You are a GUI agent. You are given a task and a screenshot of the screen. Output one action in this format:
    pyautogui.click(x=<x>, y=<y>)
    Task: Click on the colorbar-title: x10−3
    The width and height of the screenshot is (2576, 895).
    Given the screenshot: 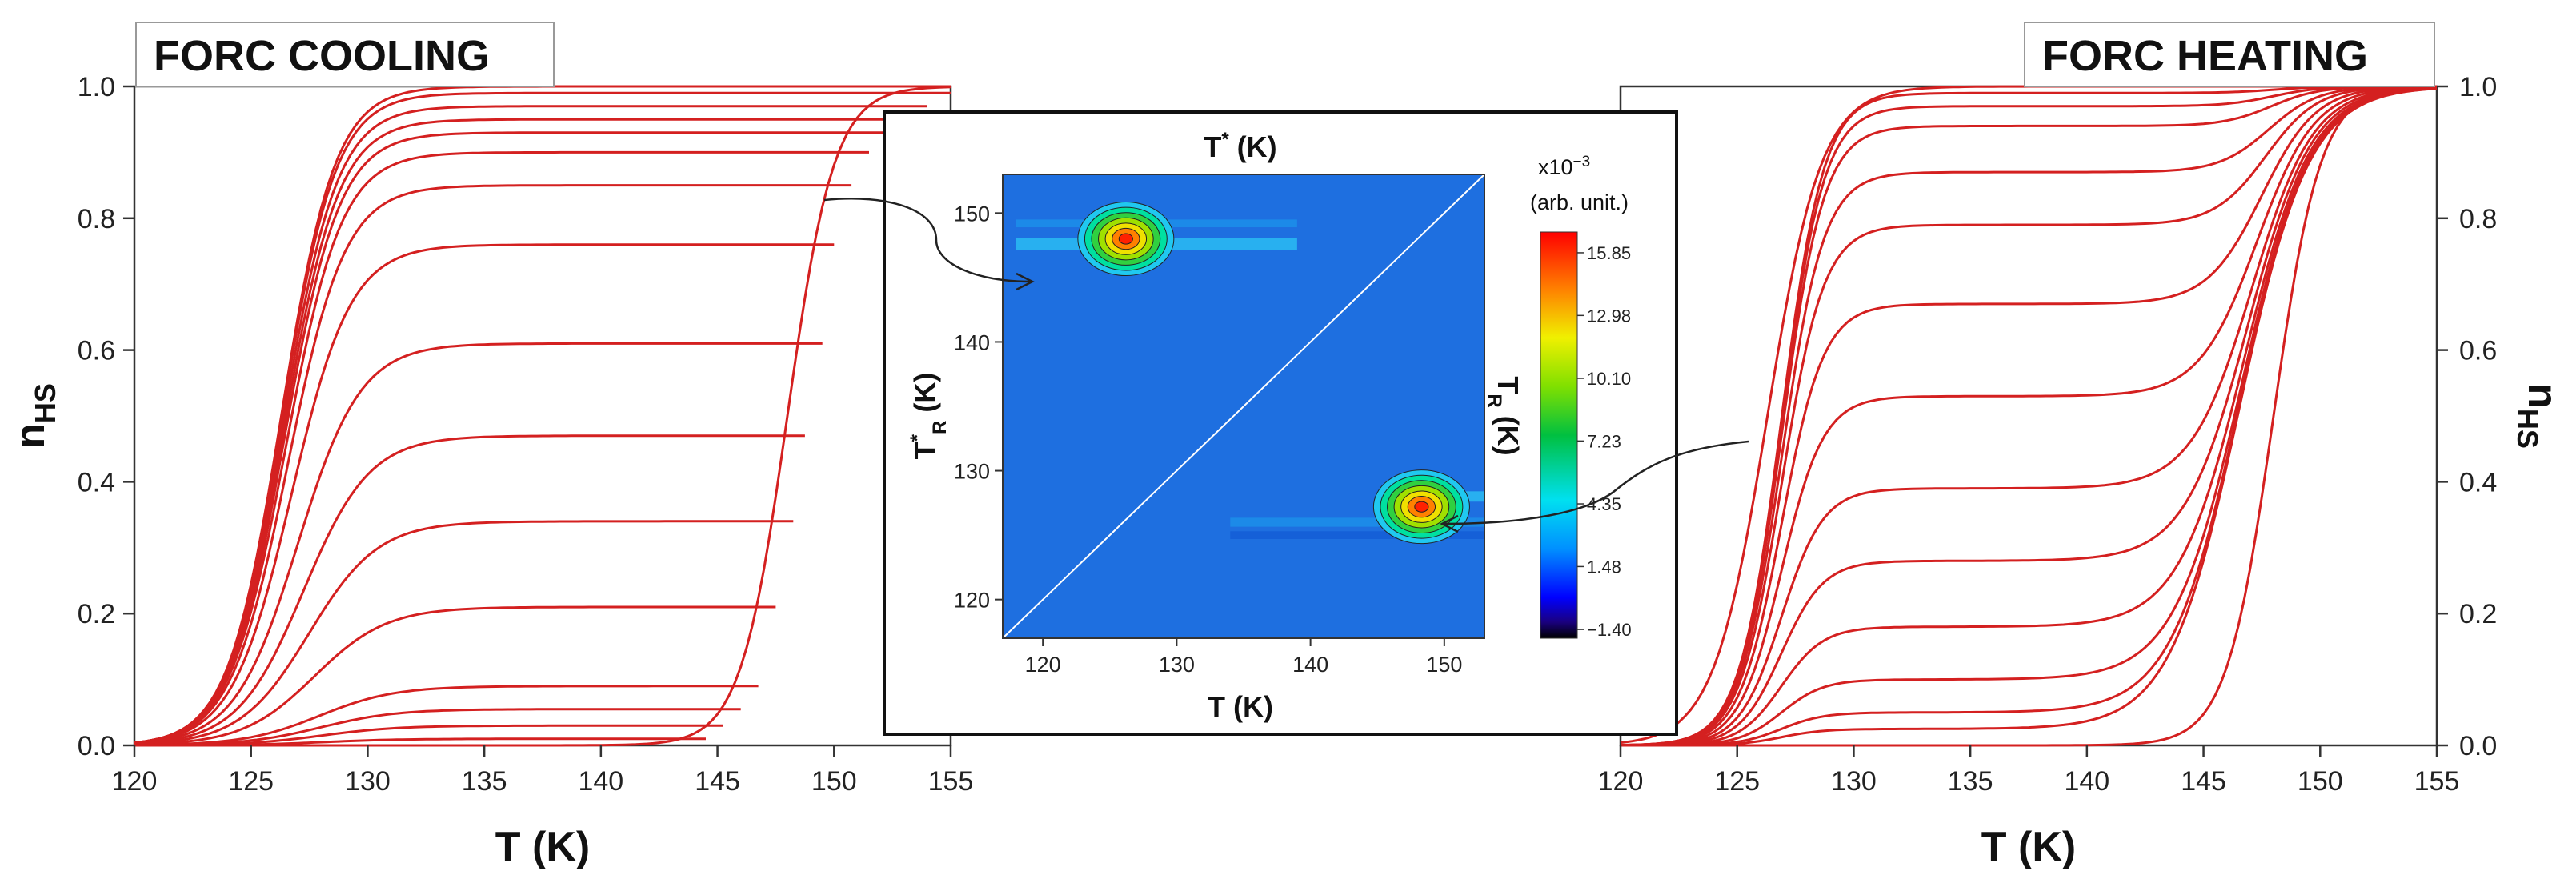 What is the action you would take?
    pyautogui.click(x=1564, y=166)
    